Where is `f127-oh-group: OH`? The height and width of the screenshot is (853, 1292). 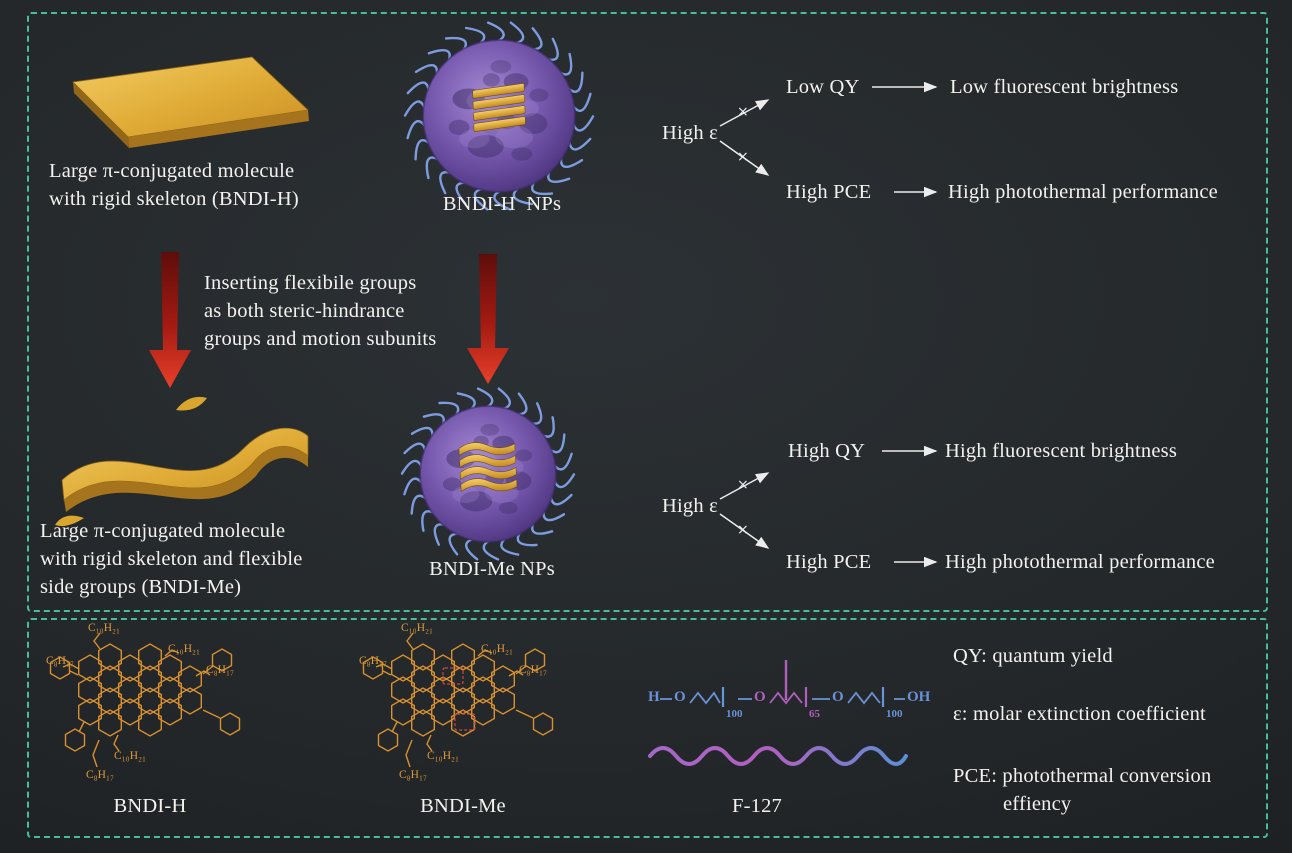
f127-oh-group: OH is located at coordinates (919, 697).